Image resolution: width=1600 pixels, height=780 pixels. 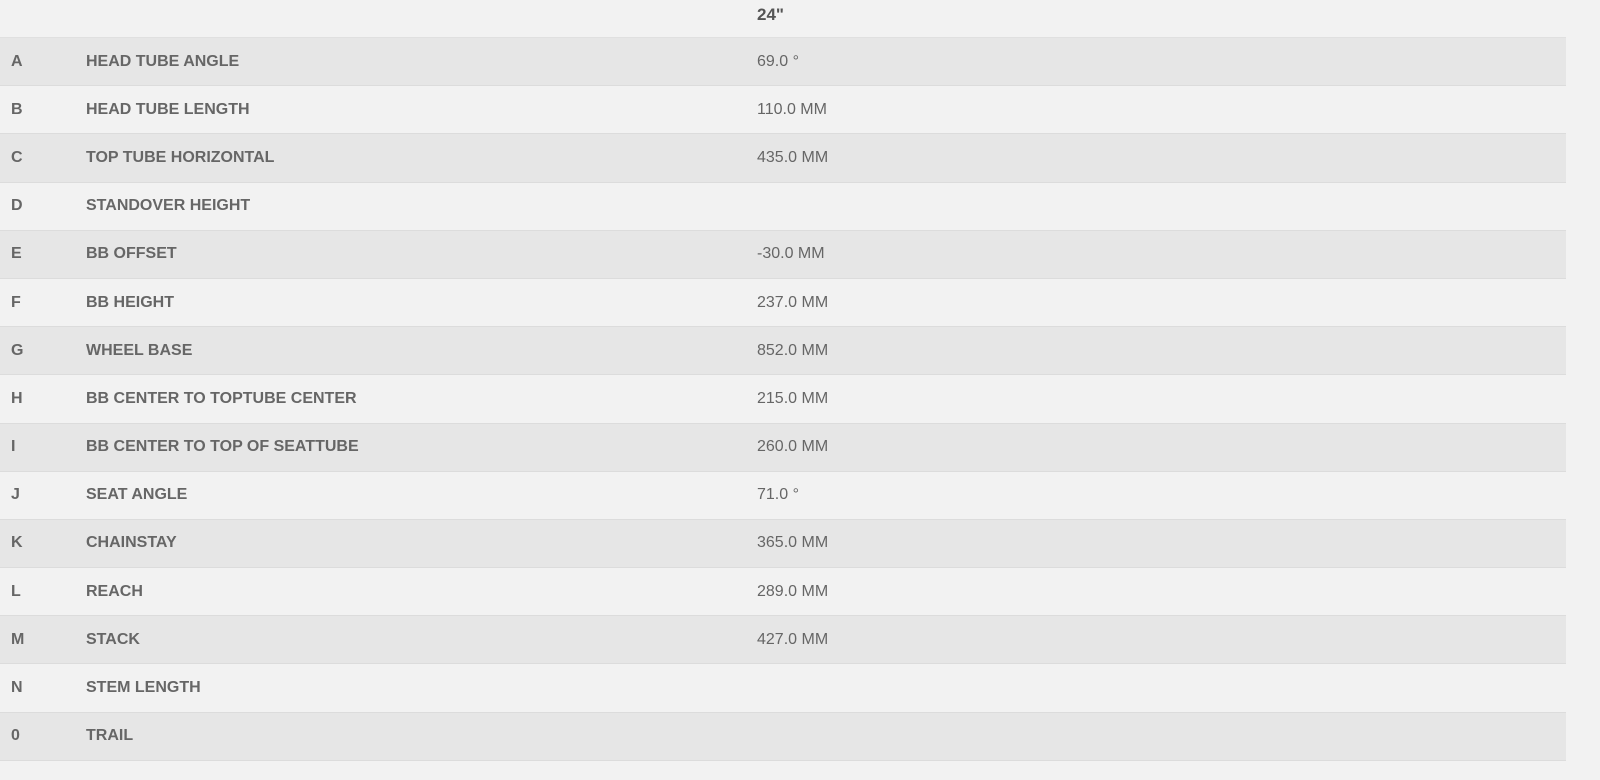 I want to click on row-label: STACK, so click(x=113, y=639).